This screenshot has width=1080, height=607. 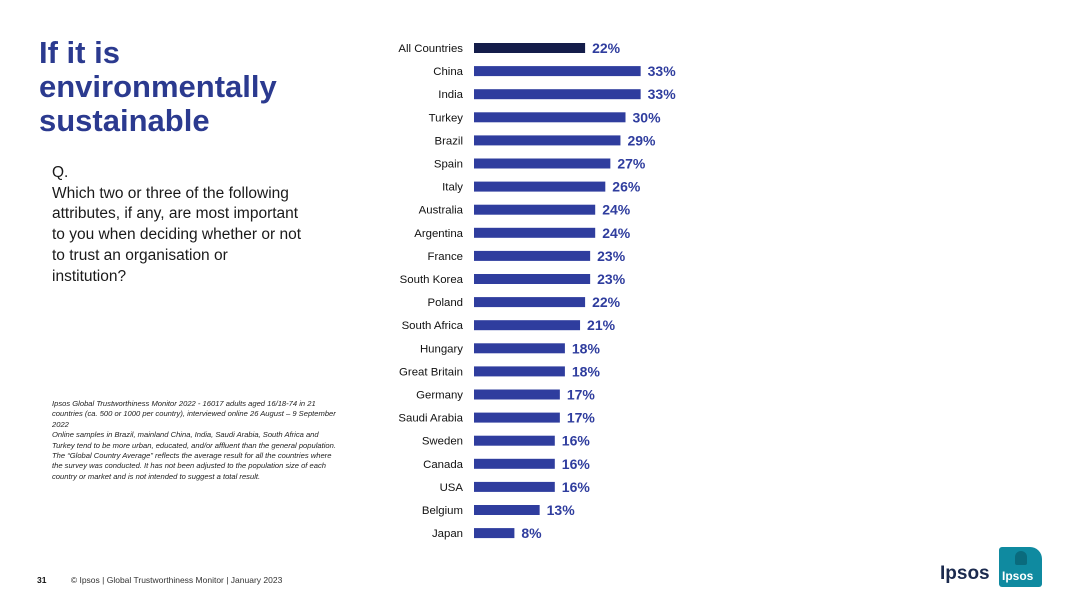 I want to click on value-label-great-britain: 18%, so click(x=586, y=371).